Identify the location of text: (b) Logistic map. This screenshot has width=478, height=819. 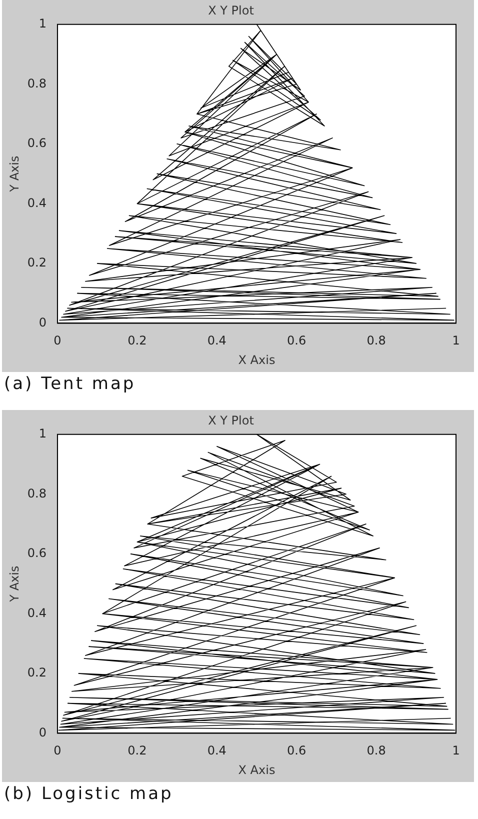
(89, 794).